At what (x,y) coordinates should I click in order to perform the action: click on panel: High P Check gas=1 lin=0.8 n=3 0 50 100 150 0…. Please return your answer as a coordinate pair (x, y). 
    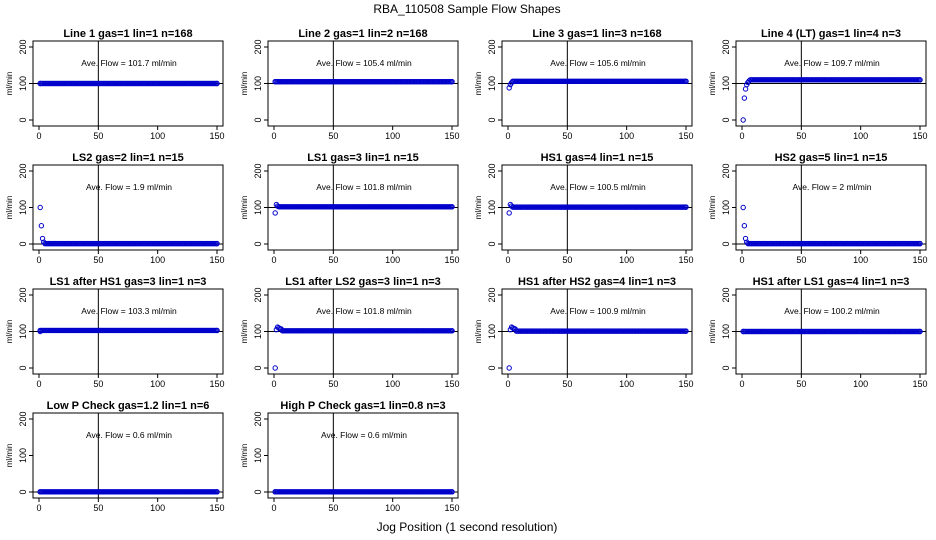
    Looking at the image, I should click on (350, 456).